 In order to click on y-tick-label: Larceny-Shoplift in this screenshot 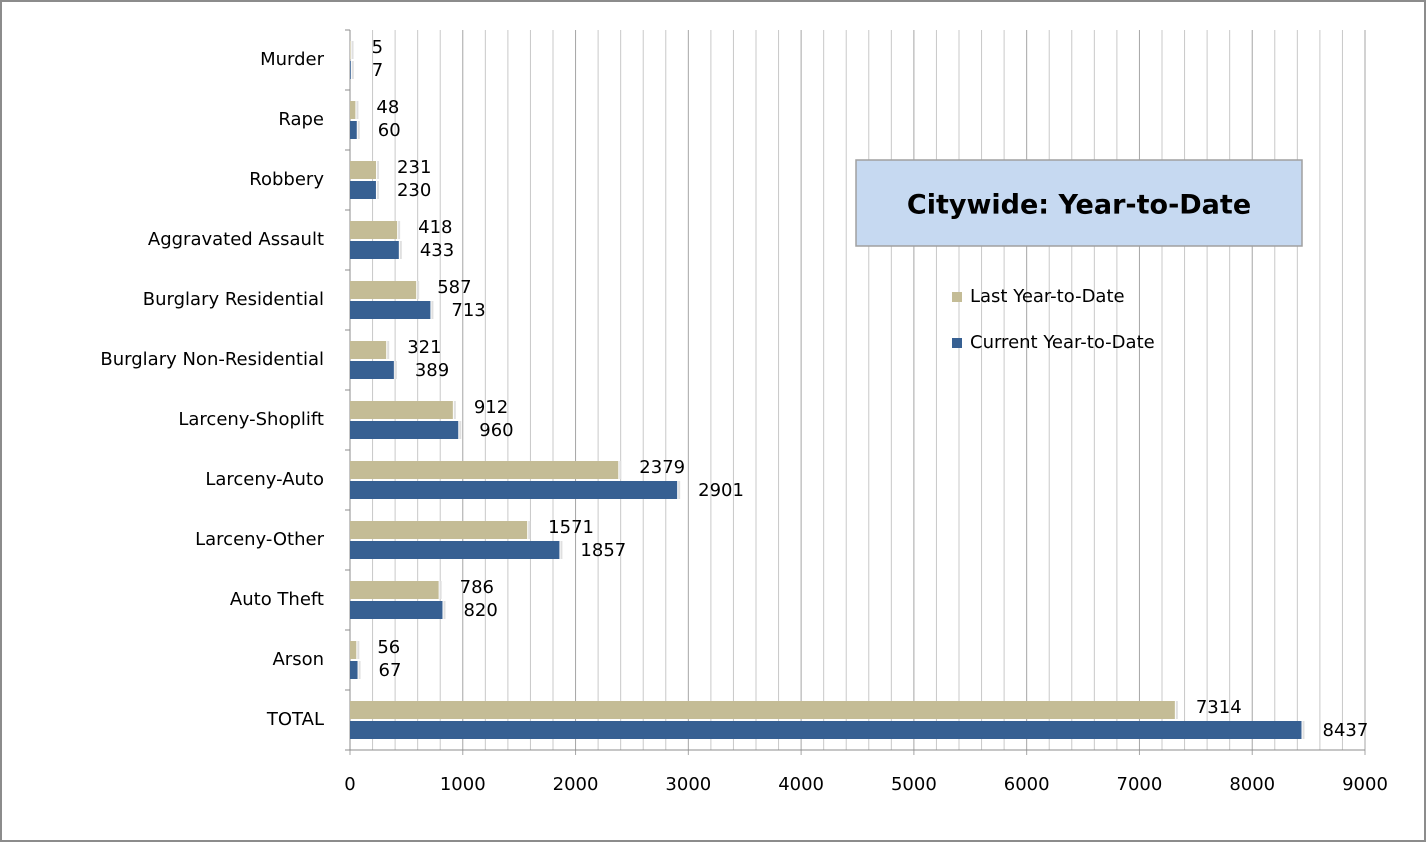, I will do `click(251, 419)`.